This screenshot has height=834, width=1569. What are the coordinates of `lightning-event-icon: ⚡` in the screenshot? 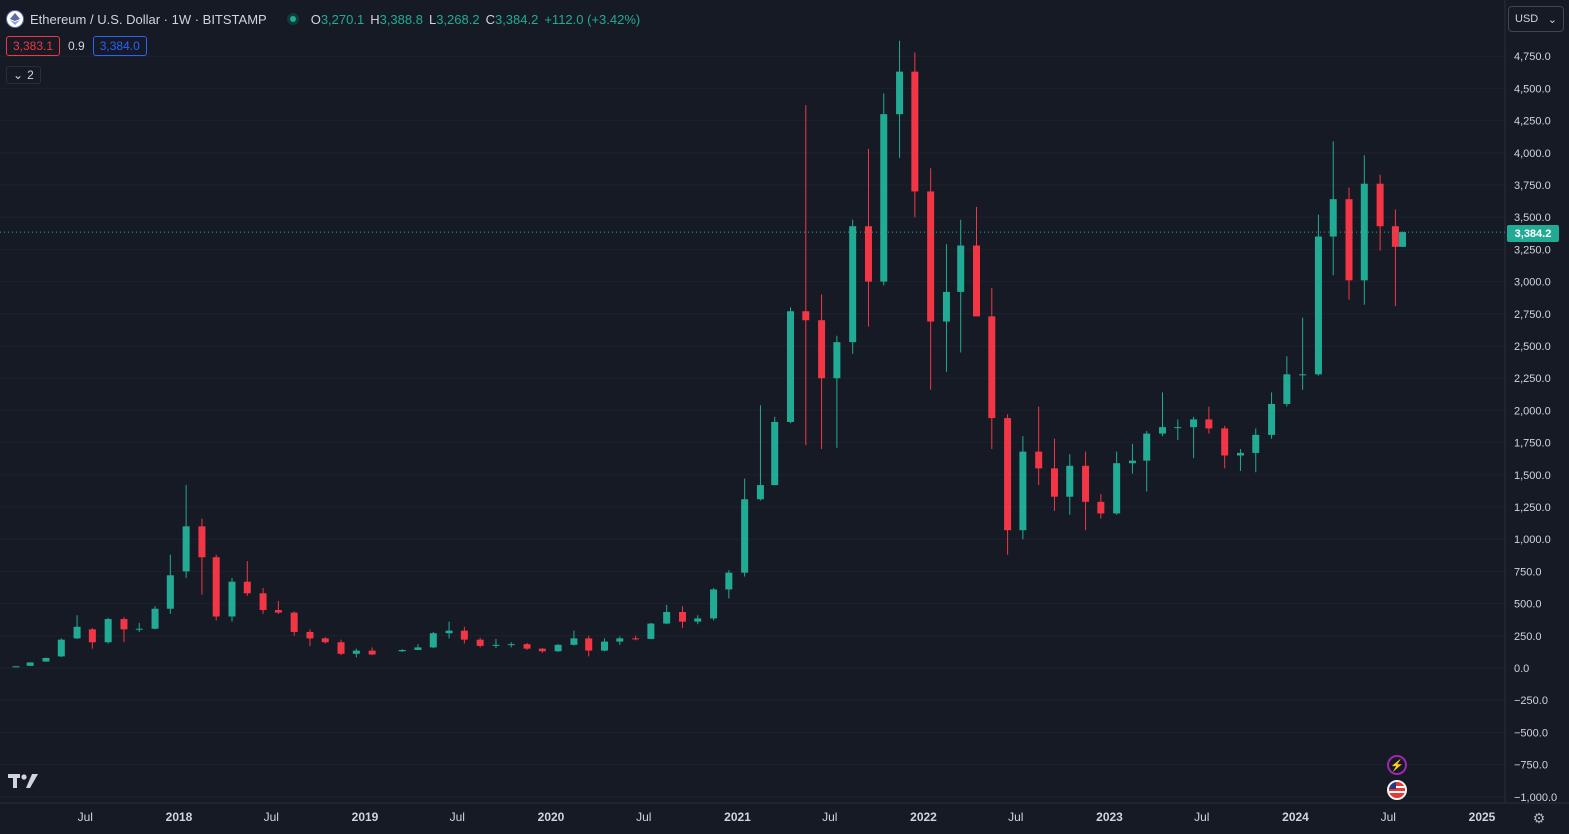 It's located at (1397, 765).